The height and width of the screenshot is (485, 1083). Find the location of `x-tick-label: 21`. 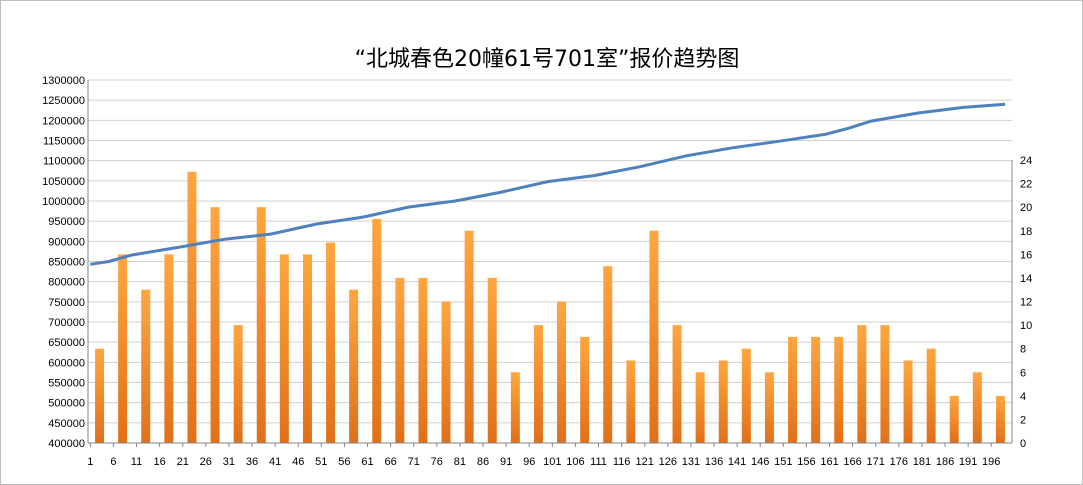

x-tick-label: 21 is located at coordinates (183, 462).